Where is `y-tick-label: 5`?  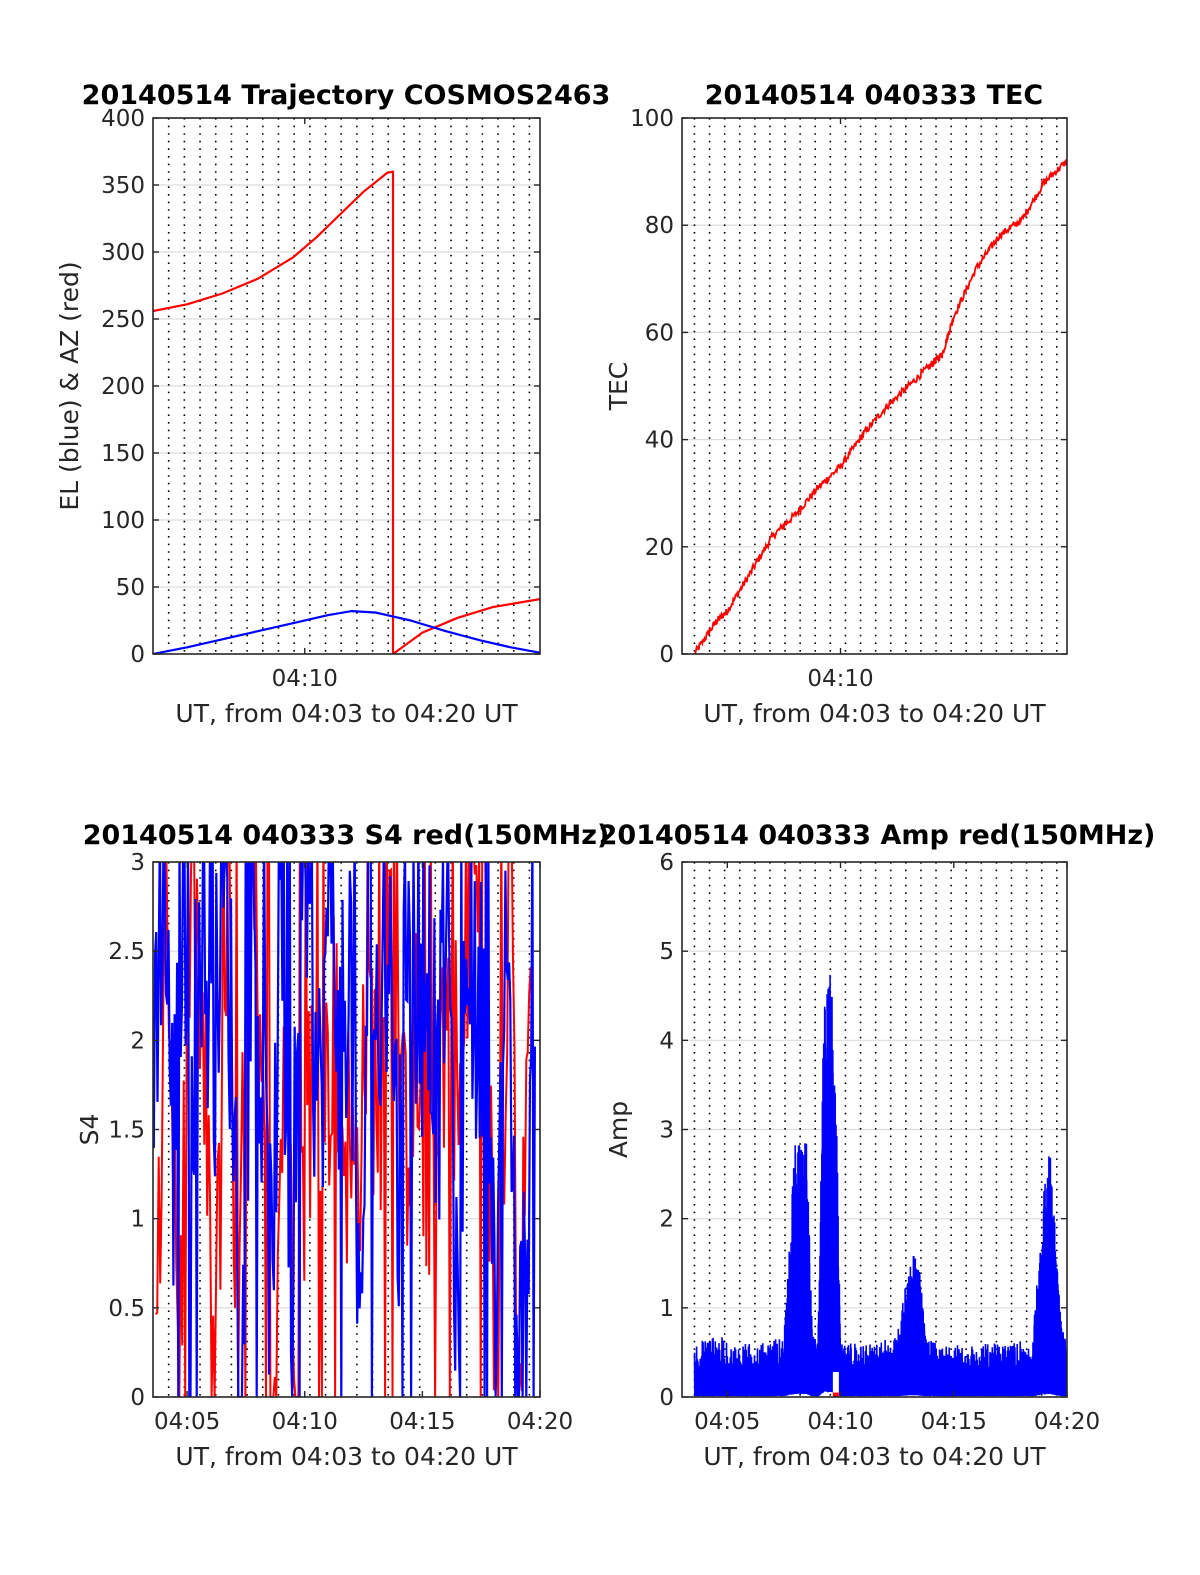
y-tick-label: 5 is located at coordinates (666, 952).